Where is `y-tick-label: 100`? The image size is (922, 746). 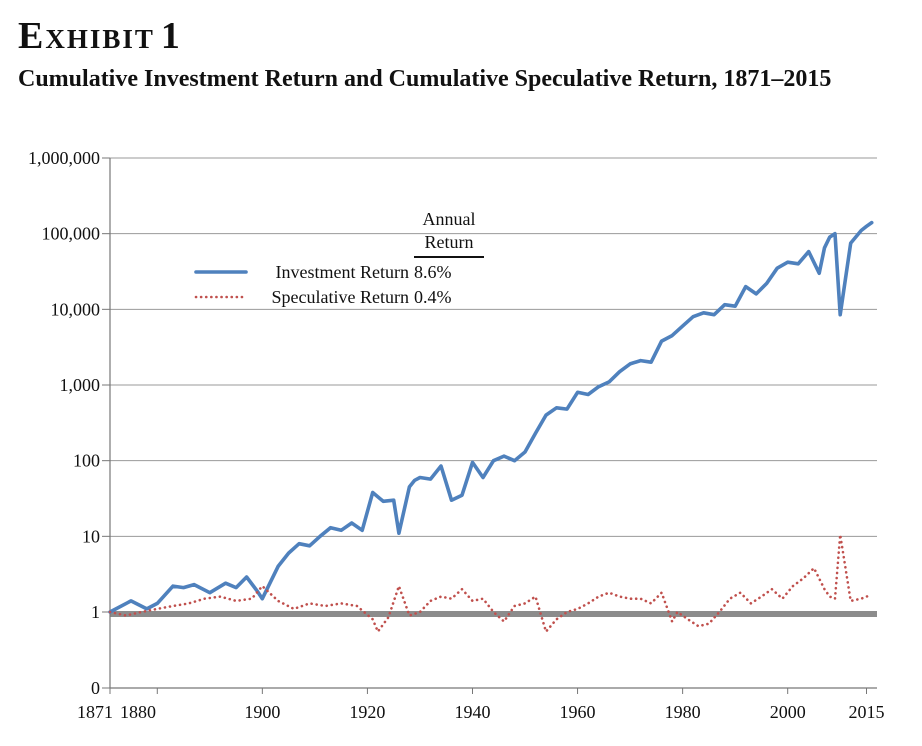
y-tick-label: 100 is located at coordinates (86, 461).